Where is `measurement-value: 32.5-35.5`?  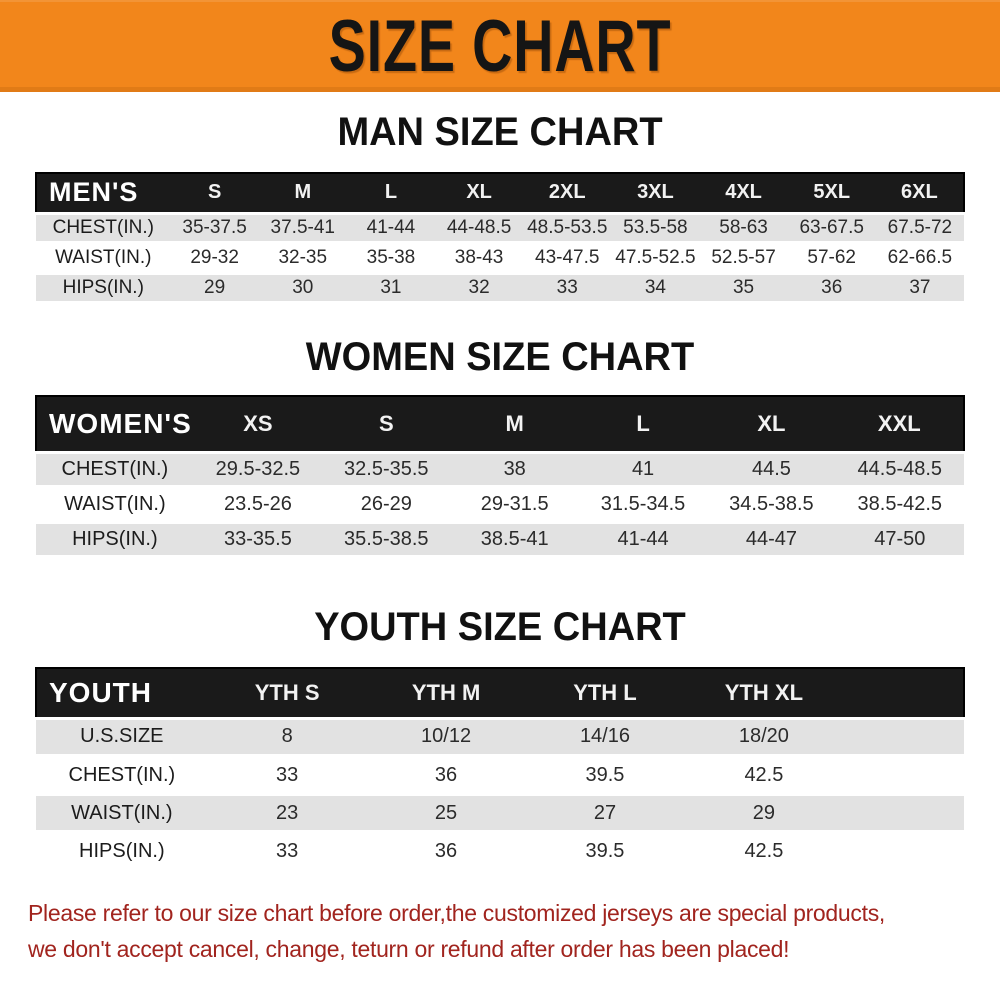
measurement-value: 32.5-35.5 is located at coordinates (386, 469).